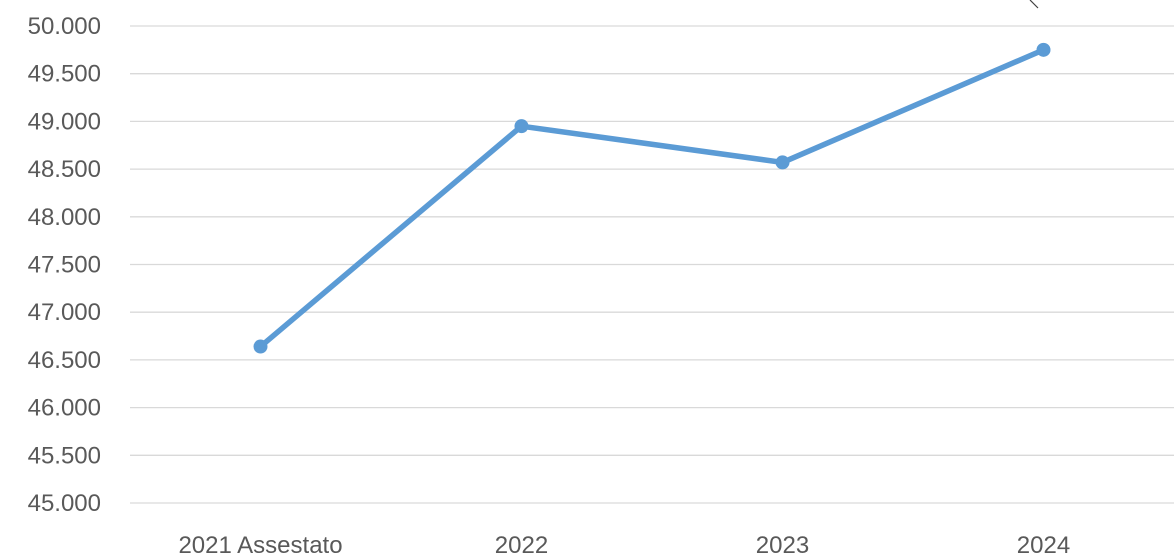 The image size is (1174, 559). Describe the element at coordinates (64, 408) in the screenshot. I see `y-tick-label: 46.000` at that location.